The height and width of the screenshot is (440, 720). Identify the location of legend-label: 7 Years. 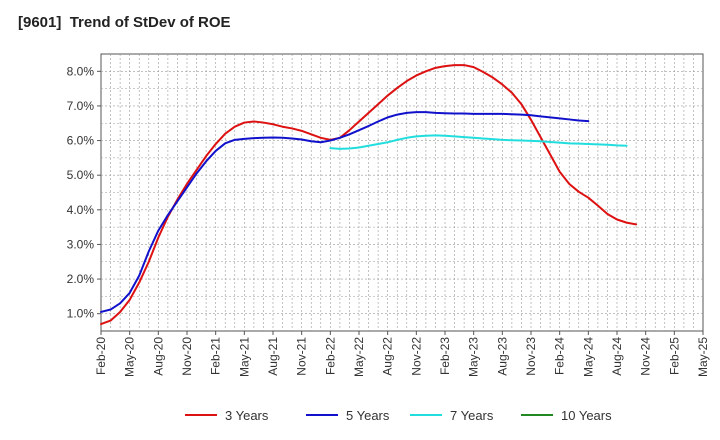
(472, 415).